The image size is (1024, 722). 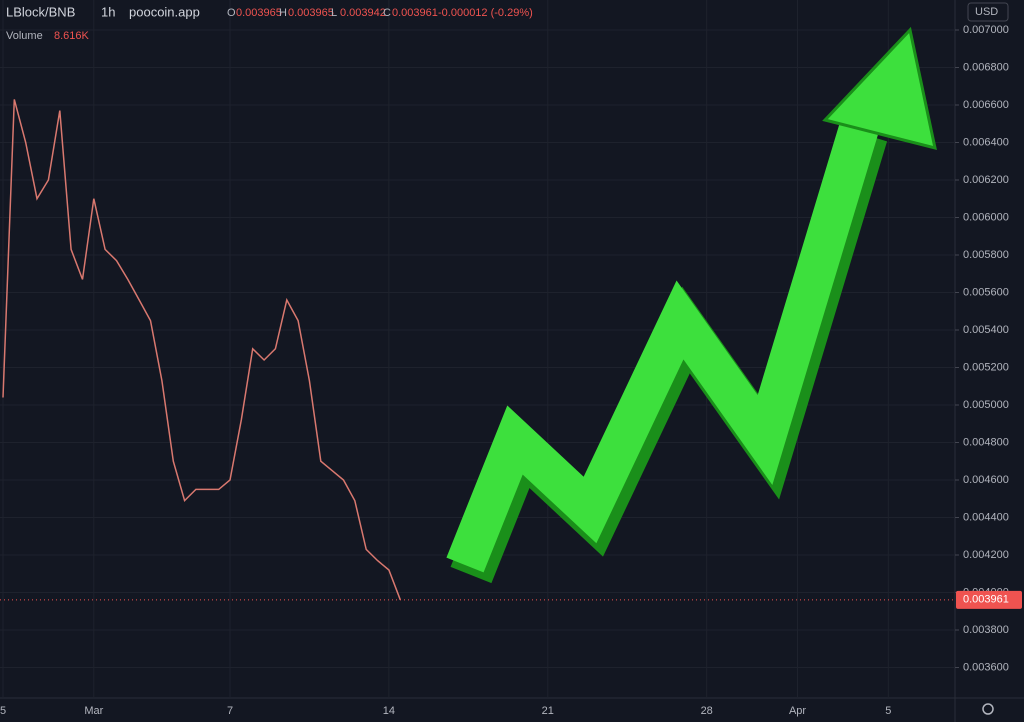 I want to click on ohlc-key: O, so click(x=231, y=13).